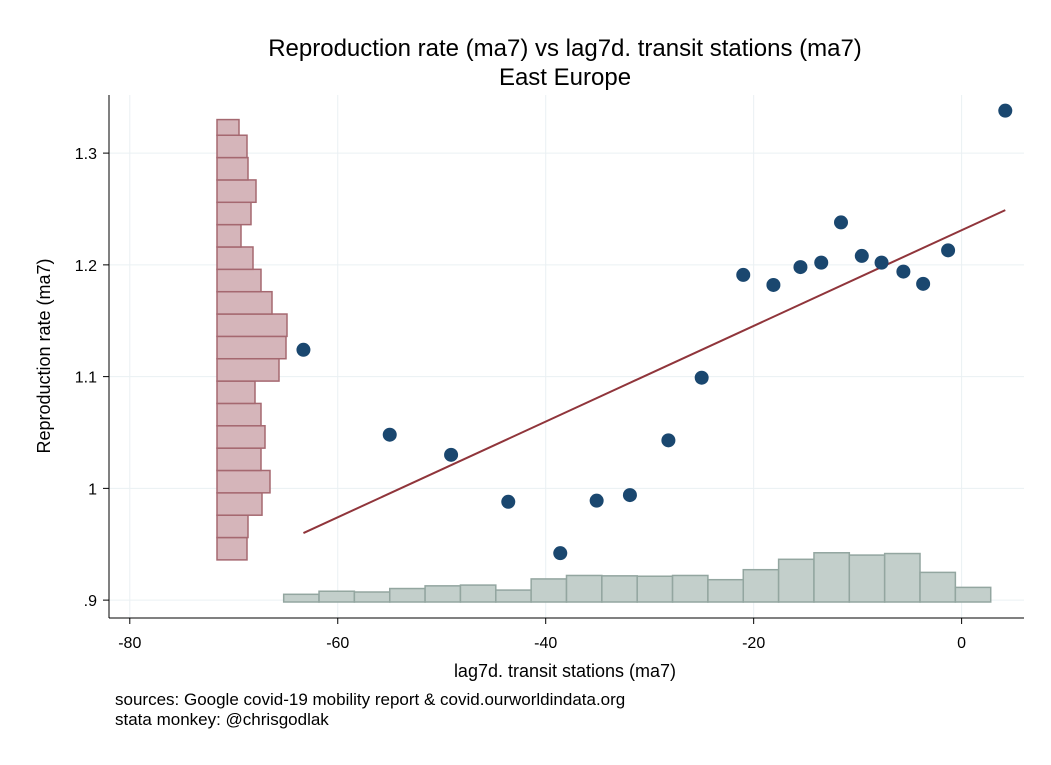 The height and width of the screenshot is (765, 1051). What do you see at coordinates (86, 154) in the screenshot?
I see `y-tick-label: 1.3` at bounding box center [86, 154].